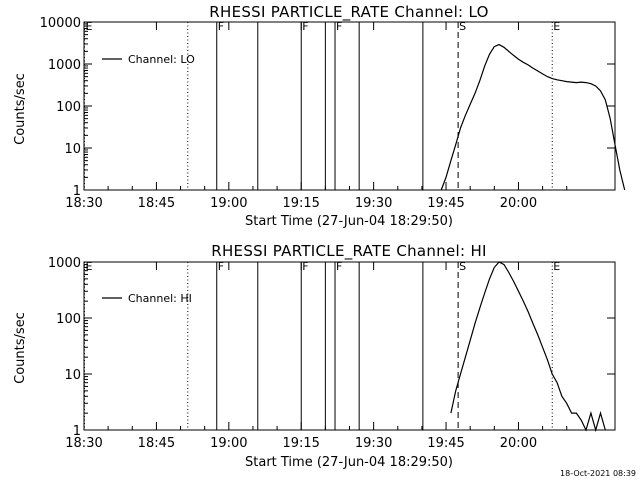  I want to click on hi-marker-label-2: F, so click(221, 266).